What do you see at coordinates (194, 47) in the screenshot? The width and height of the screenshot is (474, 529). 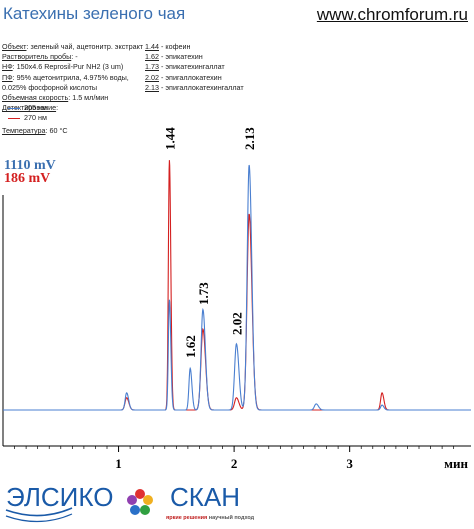 I see `peak-list-item: 1.44 - кофеин` at bounding box center [194, 47].